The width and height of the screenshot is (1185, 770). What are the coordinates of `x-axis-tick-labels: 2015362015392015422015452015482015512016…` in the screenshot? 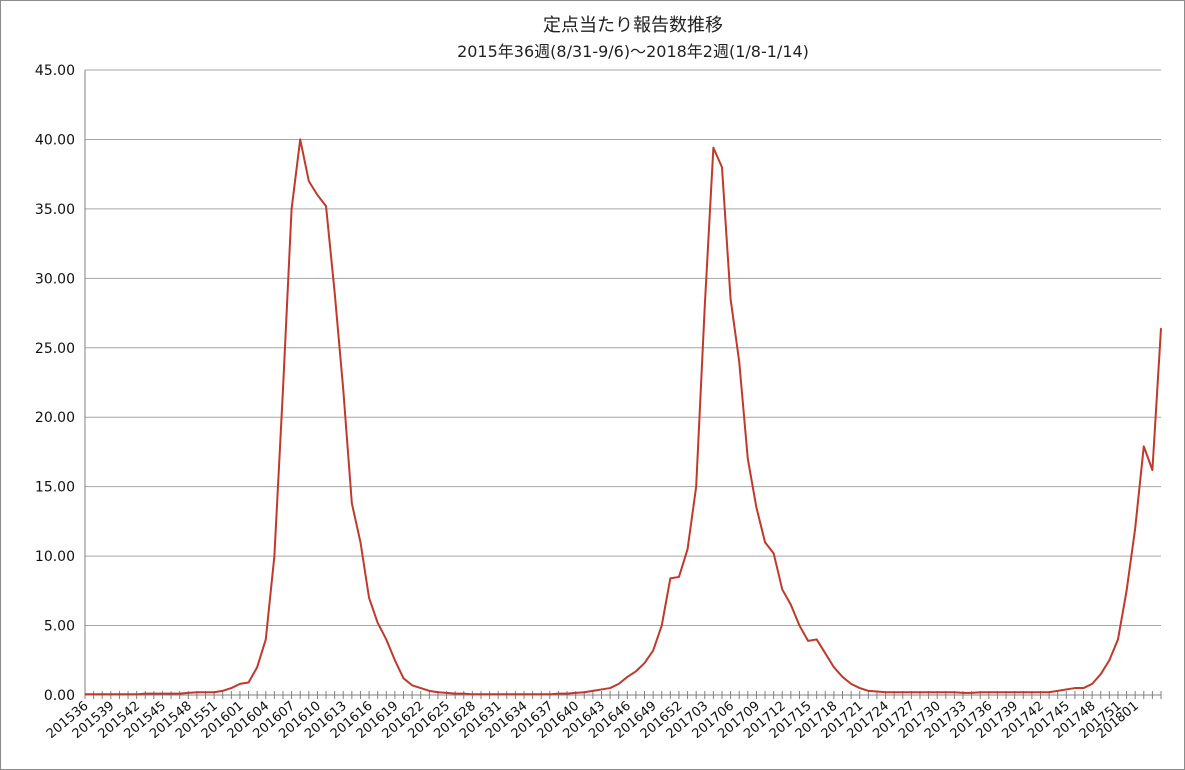 It's located at (593, 720).